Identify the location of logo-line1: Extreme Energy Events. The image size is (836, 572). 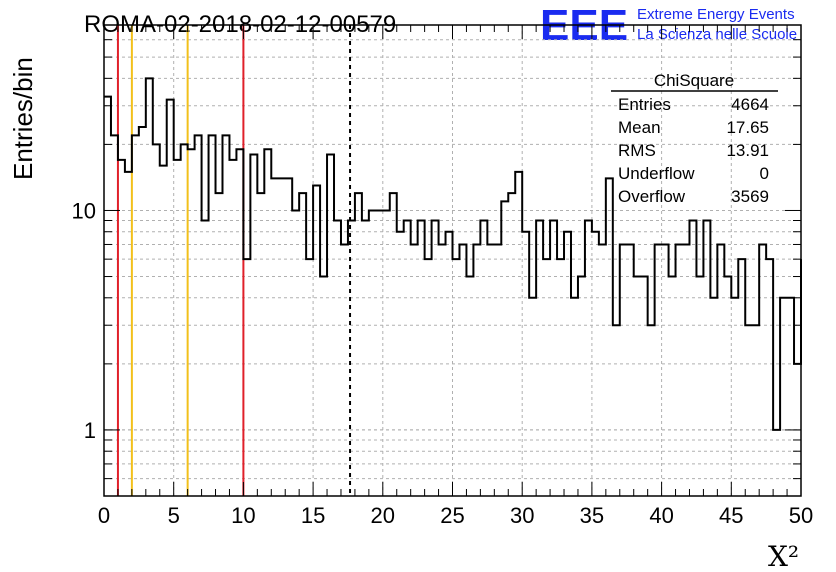
(716, 14).